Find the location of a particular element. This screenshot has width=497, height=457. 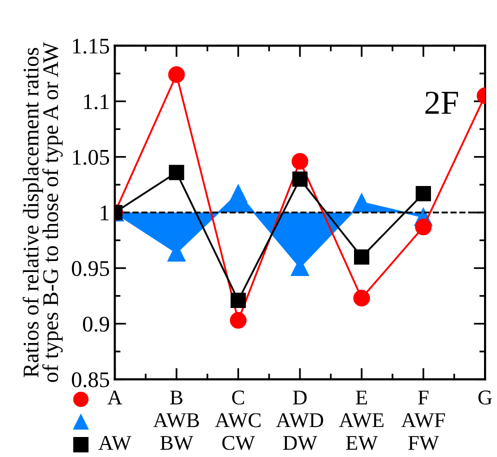

x-tick-label: C AWC CW is located at coordinates (237, 420).